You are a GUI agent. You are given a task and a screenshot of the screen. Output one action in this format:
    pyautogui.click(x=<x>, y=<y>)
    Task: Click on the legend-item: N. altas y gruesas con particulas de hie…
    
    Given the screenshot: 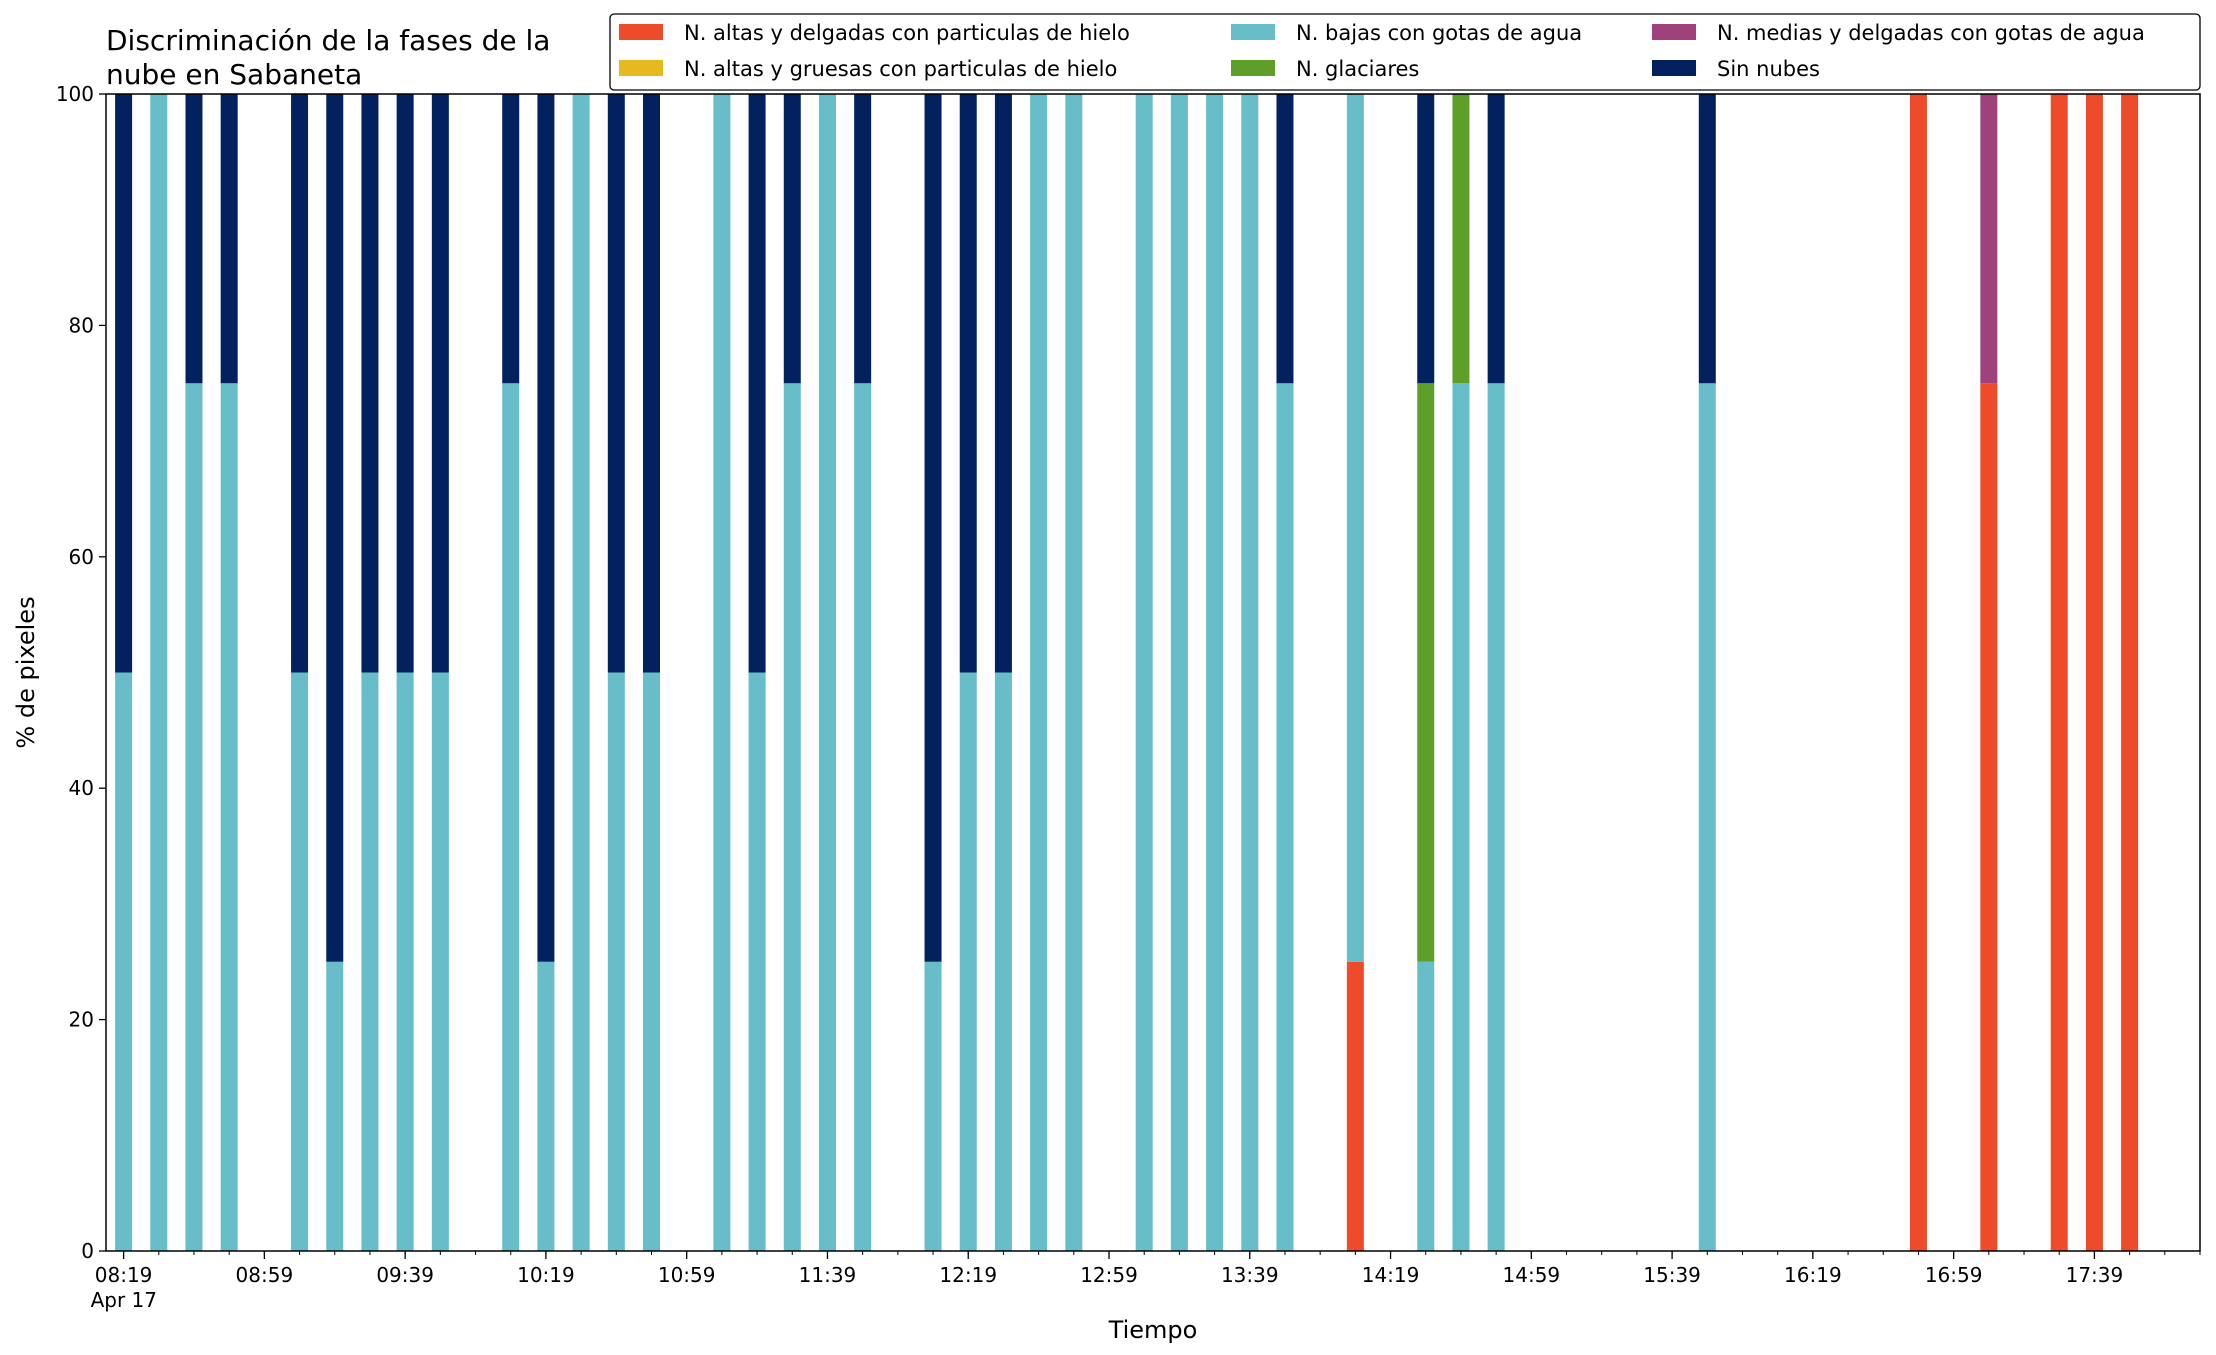 What is the action you would take?
    pyautogui.click(x=868, y=69)
    